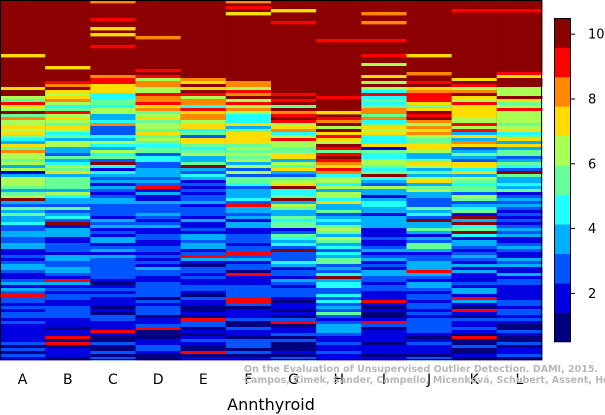  Describe the element at coordinates (384, 380) in the screenshot. I see `x-tick-label-I: I` at that location.